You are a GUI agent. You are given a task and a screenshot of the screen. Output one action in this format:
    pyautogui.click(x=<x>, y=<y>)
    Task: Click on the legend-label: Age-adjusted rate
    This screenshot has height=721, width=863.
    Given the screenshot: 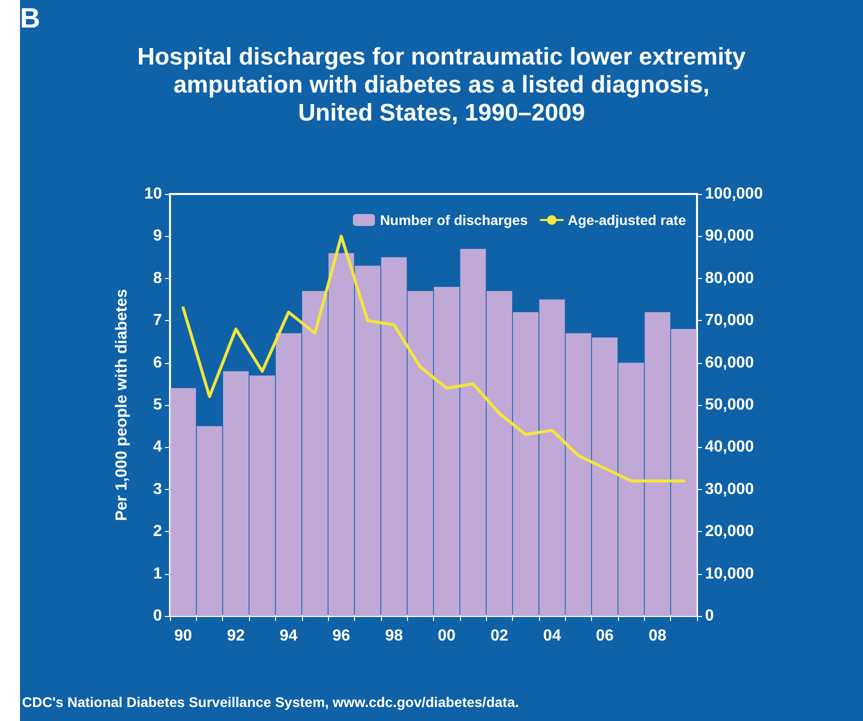 What is the action you would take?
    pyautogui.click(x=627, y=220)
    